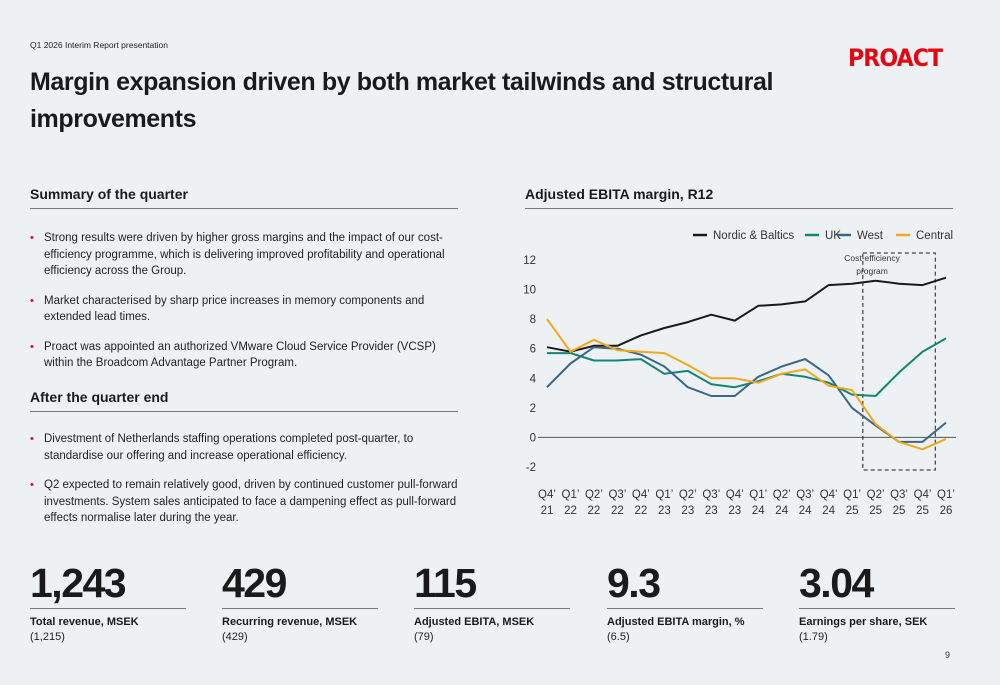 This screenshot has width=1000, height=685. Describe the element at coordinates (870, 236) in the screenshot. I see `legend-label: West` at that location.